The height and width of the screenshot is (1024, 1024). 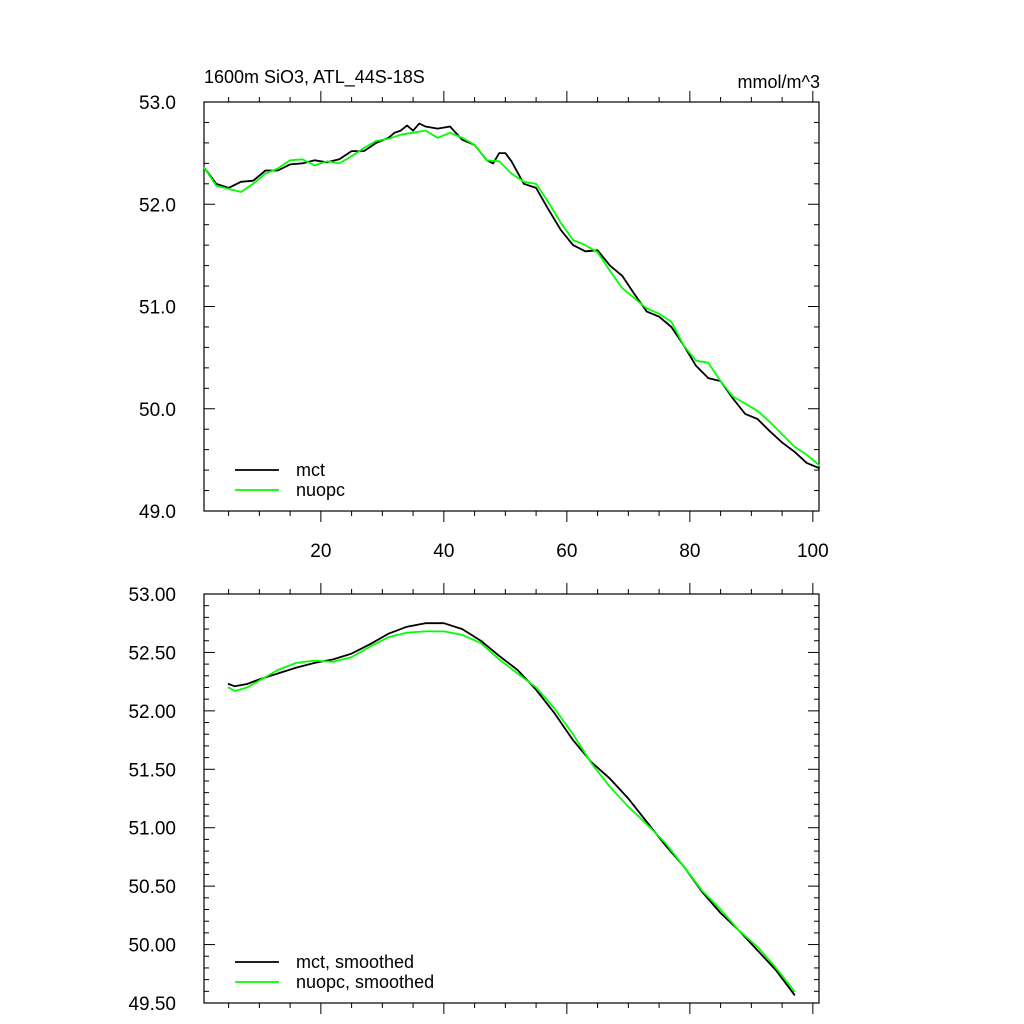 What do you see at coordinates (310, 470) in the screenshot?
I see `legend-label: mct` at bounding box center [310, 470].